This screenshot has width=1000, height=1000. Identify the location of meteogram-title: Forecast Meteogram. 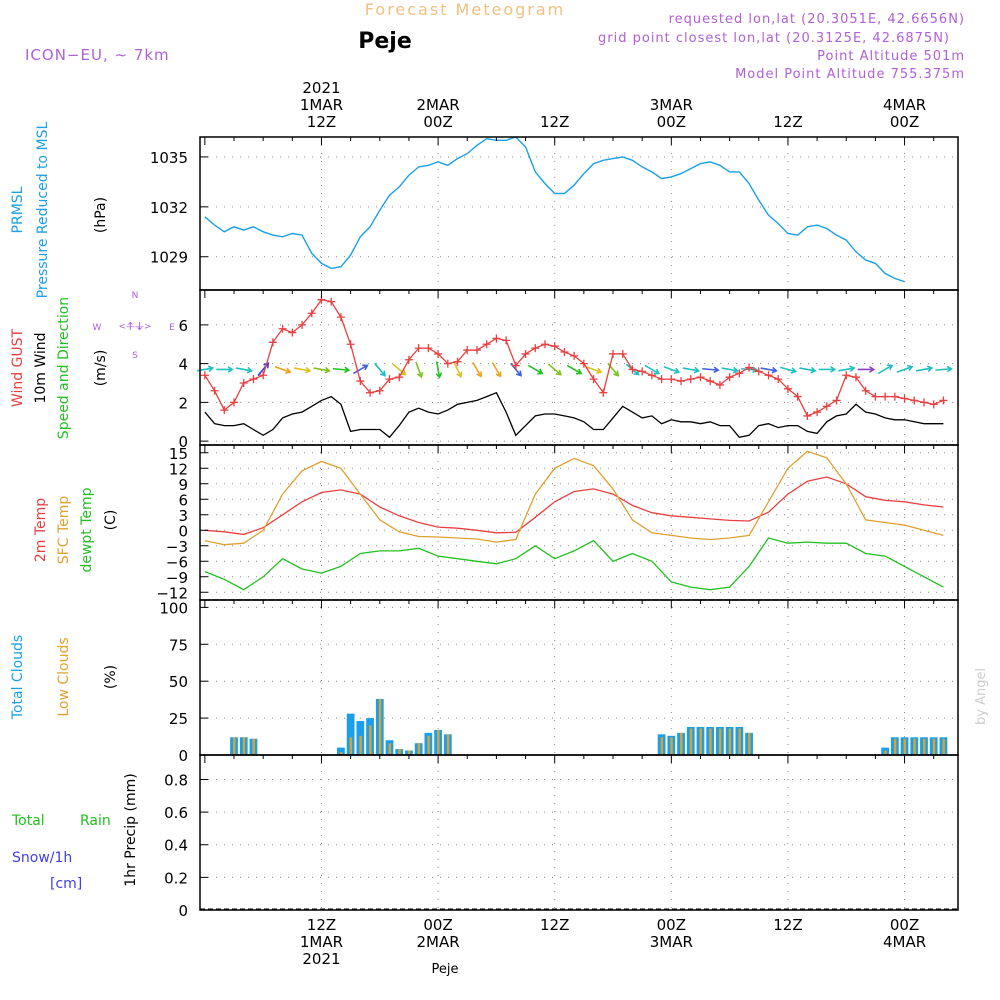
(465, 9).